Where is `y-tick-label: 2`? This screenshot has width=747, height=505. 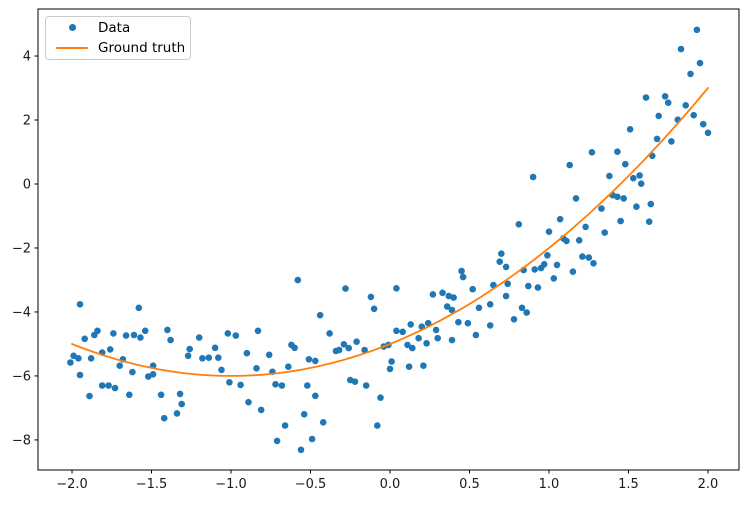
y-tick-label: 2 is located at coordinates (27, 121).